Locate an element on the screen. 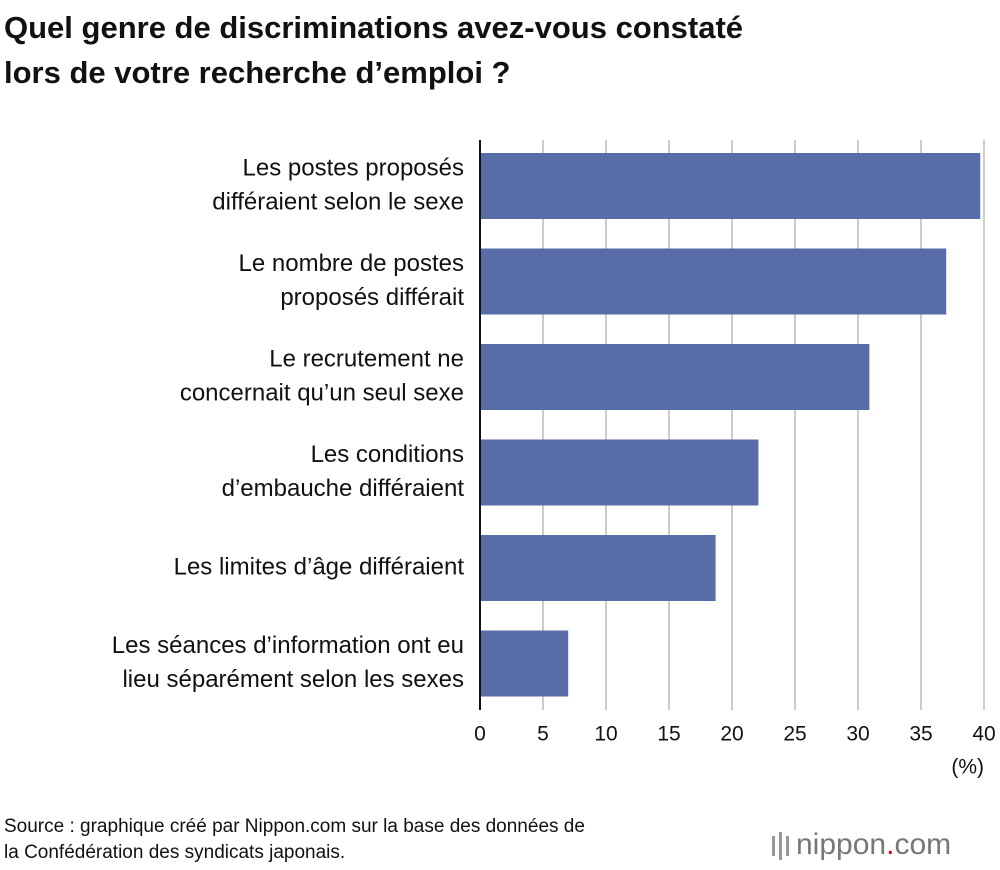 The width and height of the screenshot is (1000, 870). x-tick-label: 20 is located at coordinates (731, 734).